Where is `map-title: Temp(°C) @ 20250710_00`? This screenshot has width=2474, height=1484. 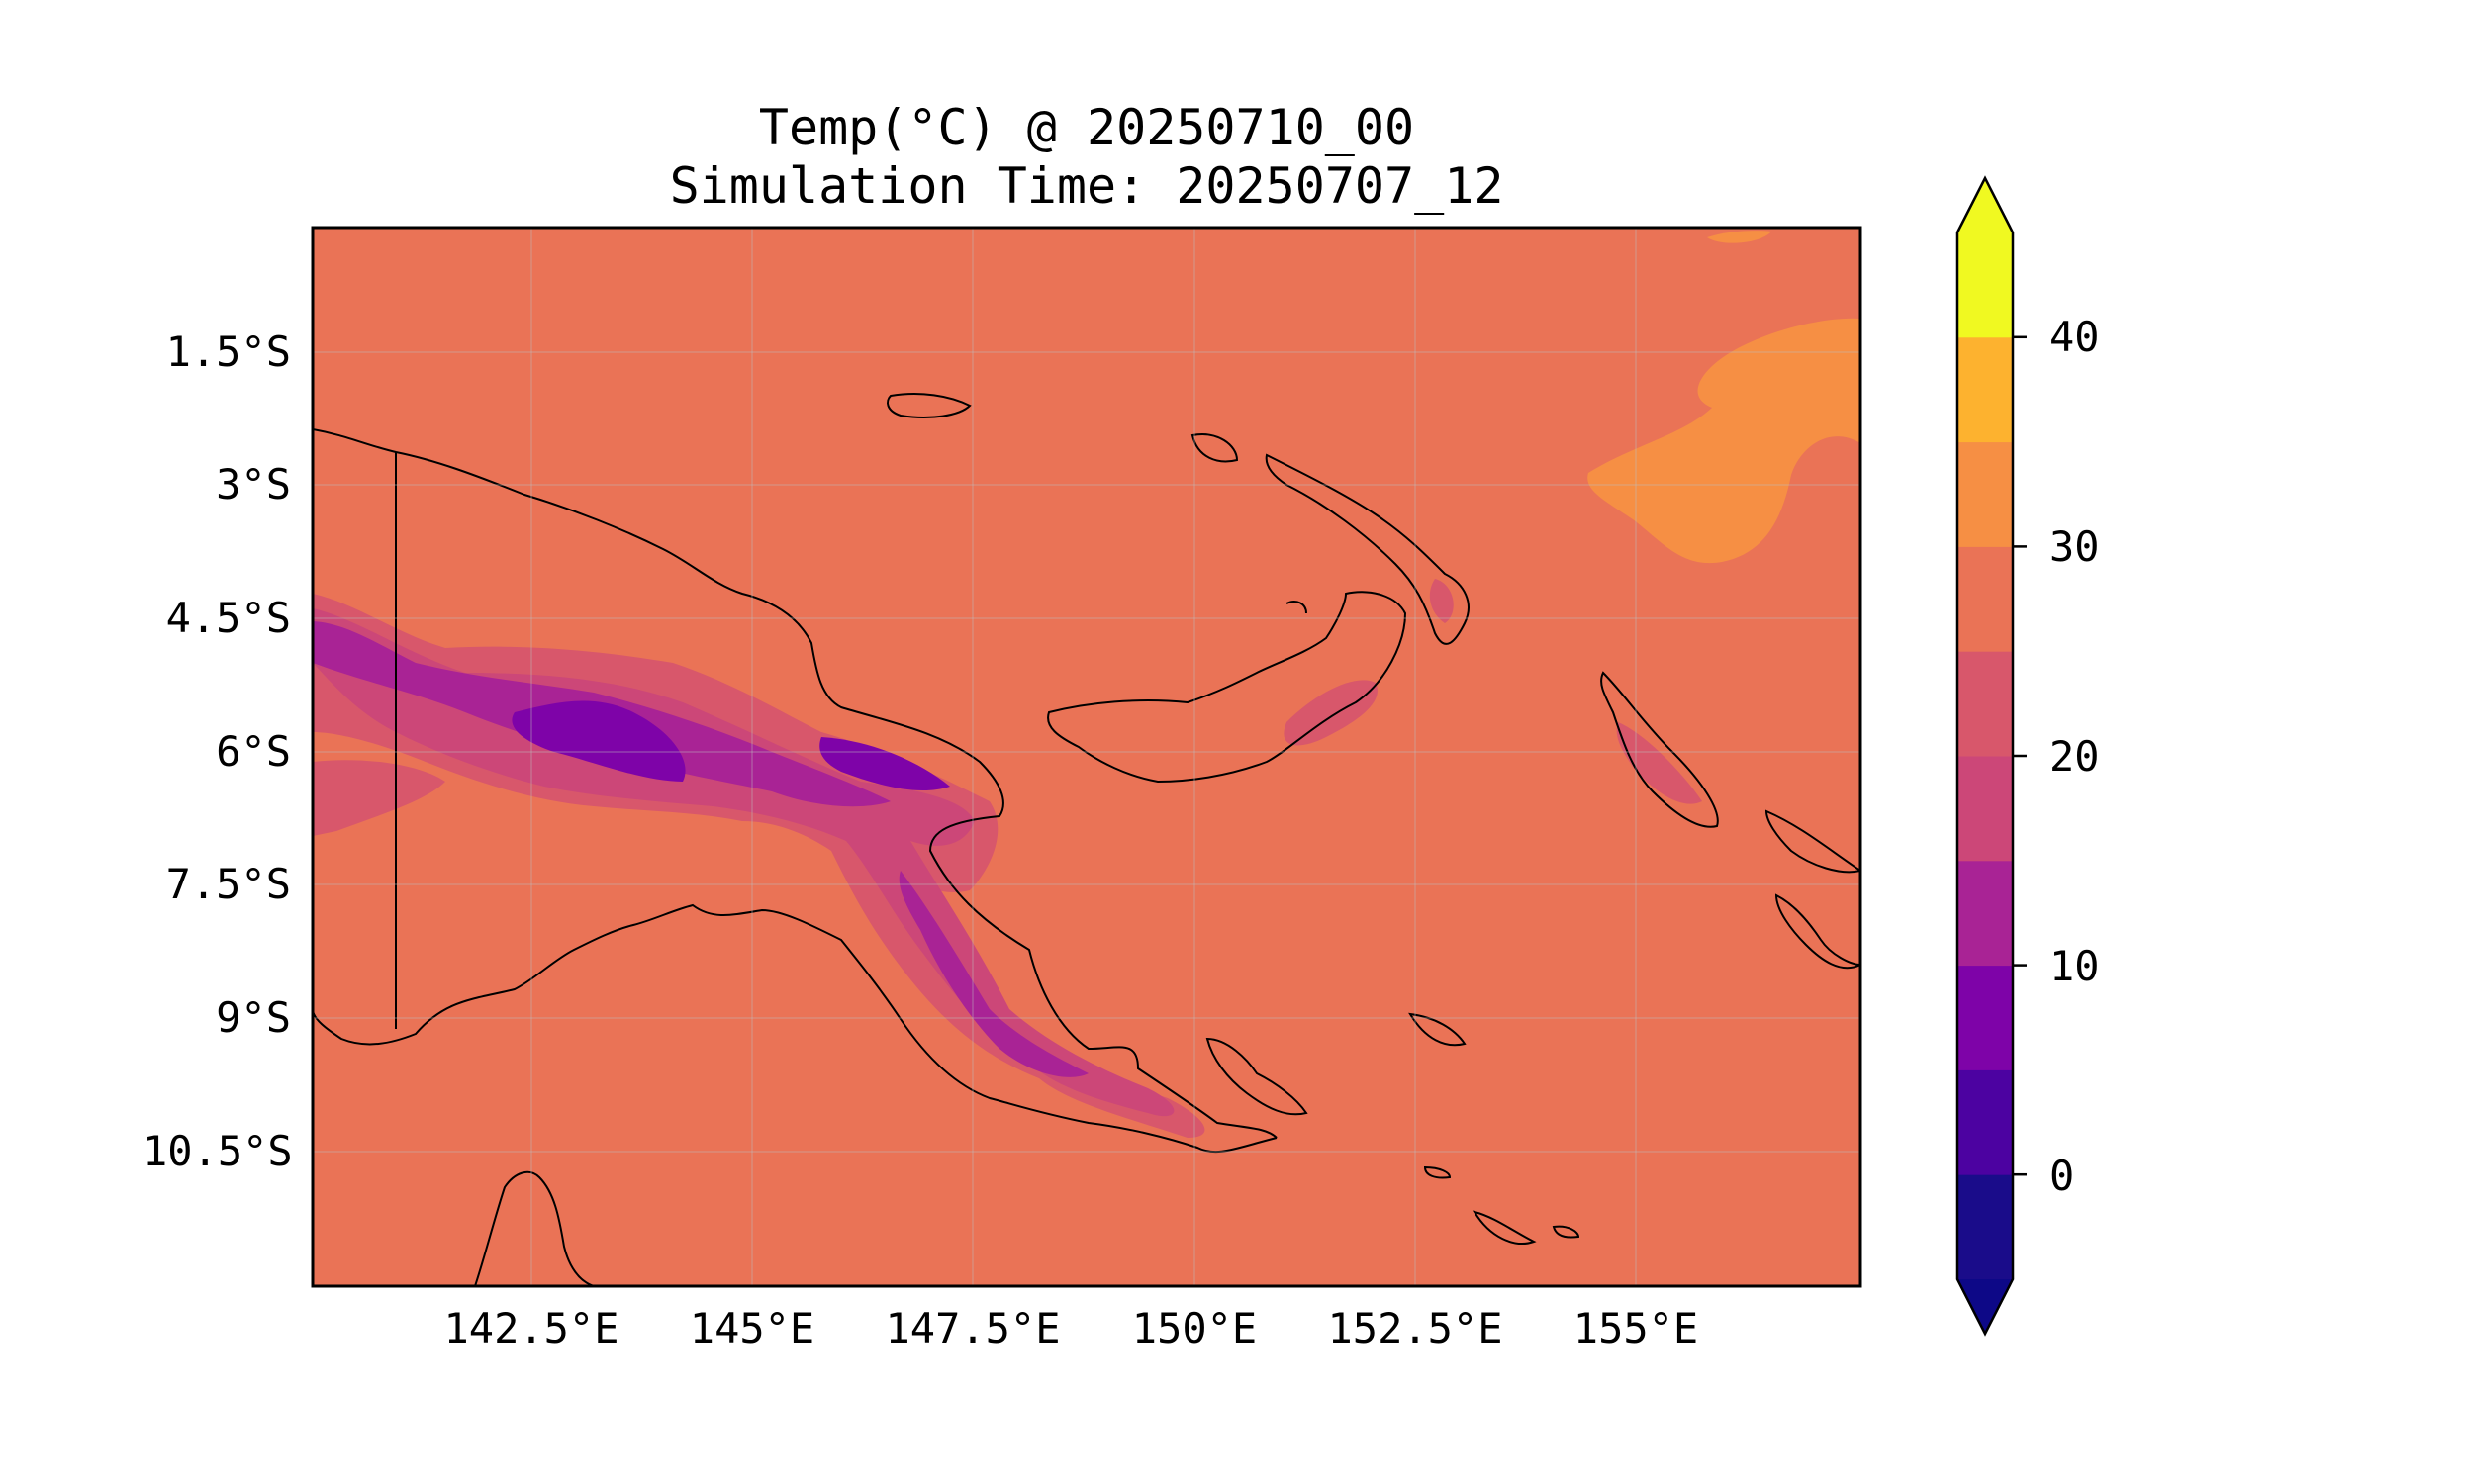 map-title: Temp(°C) @ 20250710_00 is located at coordinates (1087, 127).